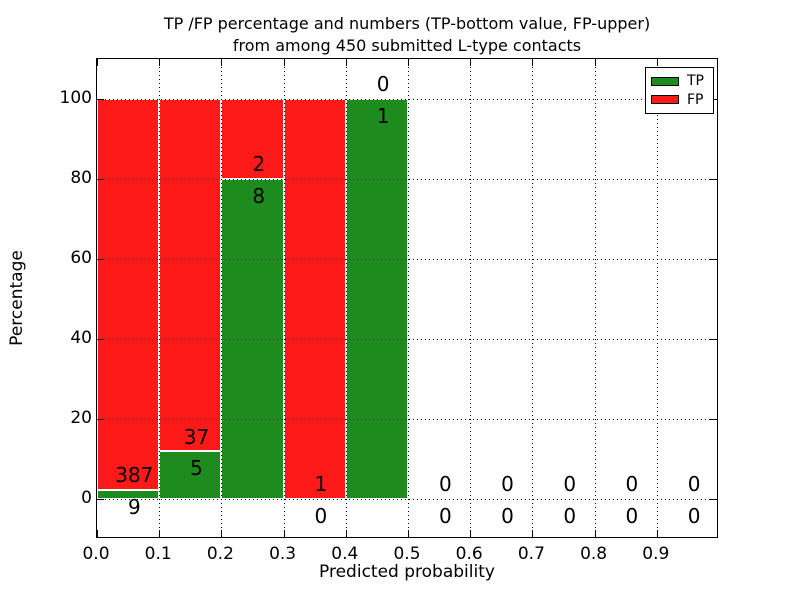 The height and width of the screenshot is (600, 800). Describe the element at coordinates (259, 164) in the screenshot. I see `annotation-fp-count: 2` at that location.